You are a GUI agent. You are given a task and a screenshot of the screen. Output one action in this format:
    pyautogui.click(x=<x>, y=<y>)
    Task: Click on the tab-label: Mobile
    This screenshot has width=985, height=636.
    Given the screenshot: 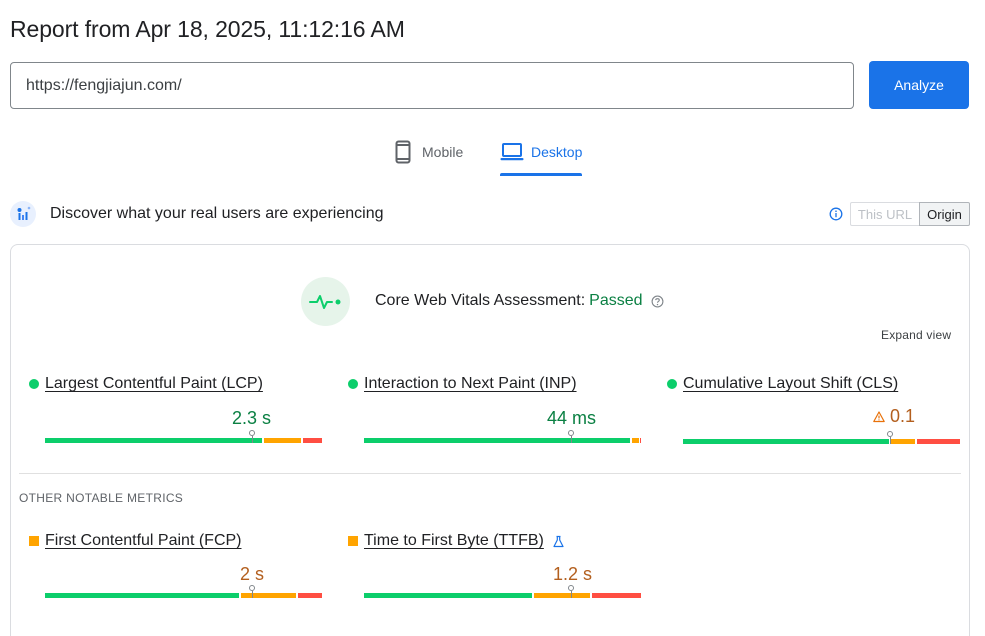 What is the action you would take?
    pyautogui.click(x=443, y=152)
    